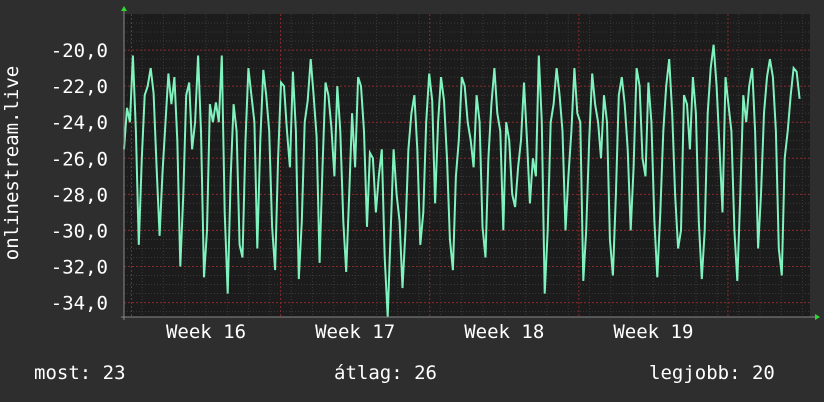  Describe the element at coordinates (80, 373) in the screenshot. I see `stat-current: most: 23` at that location.